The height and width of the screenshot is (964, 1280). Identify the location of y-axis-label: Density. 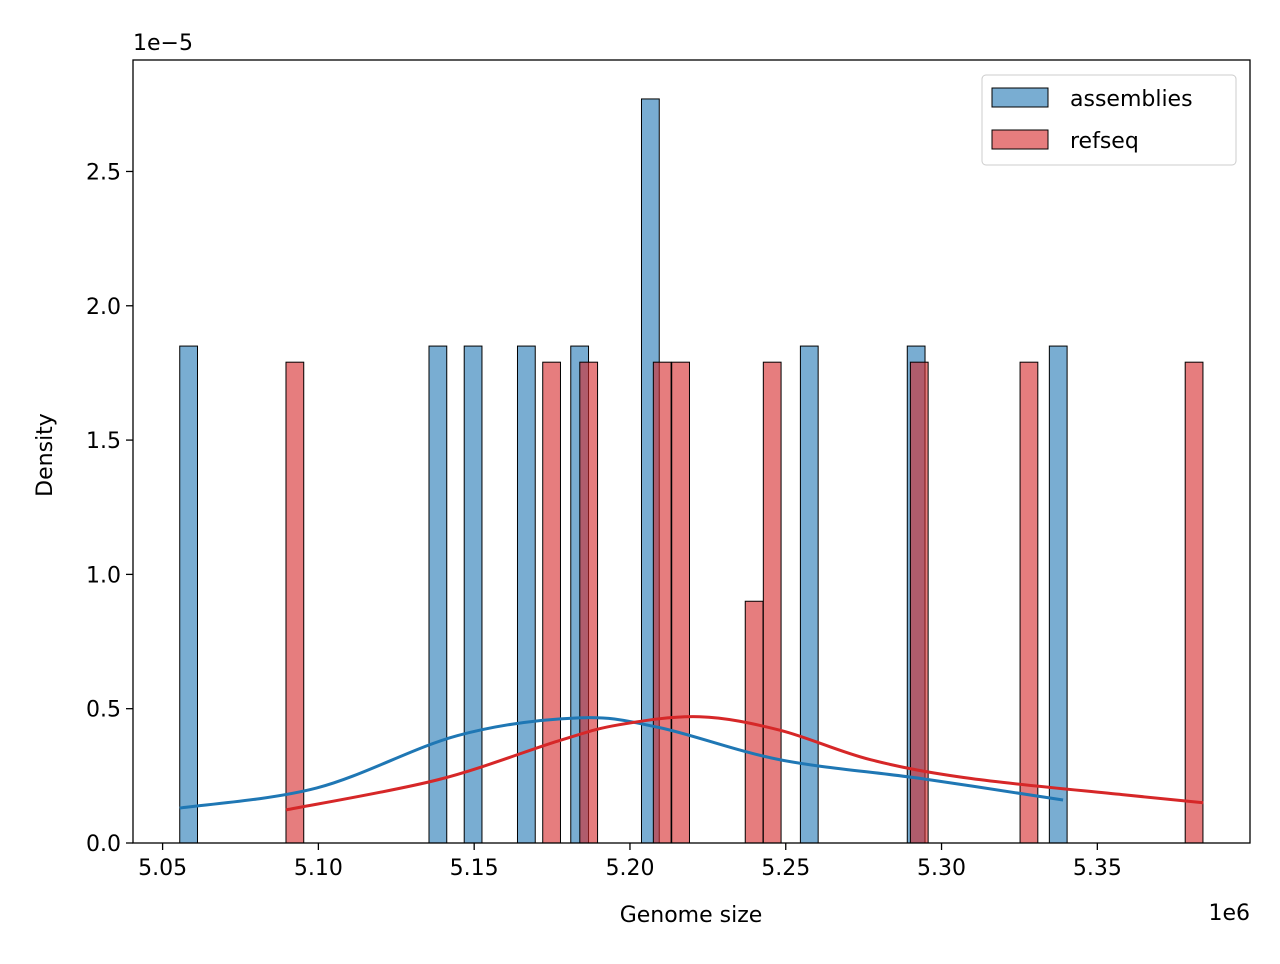
(45, 455).